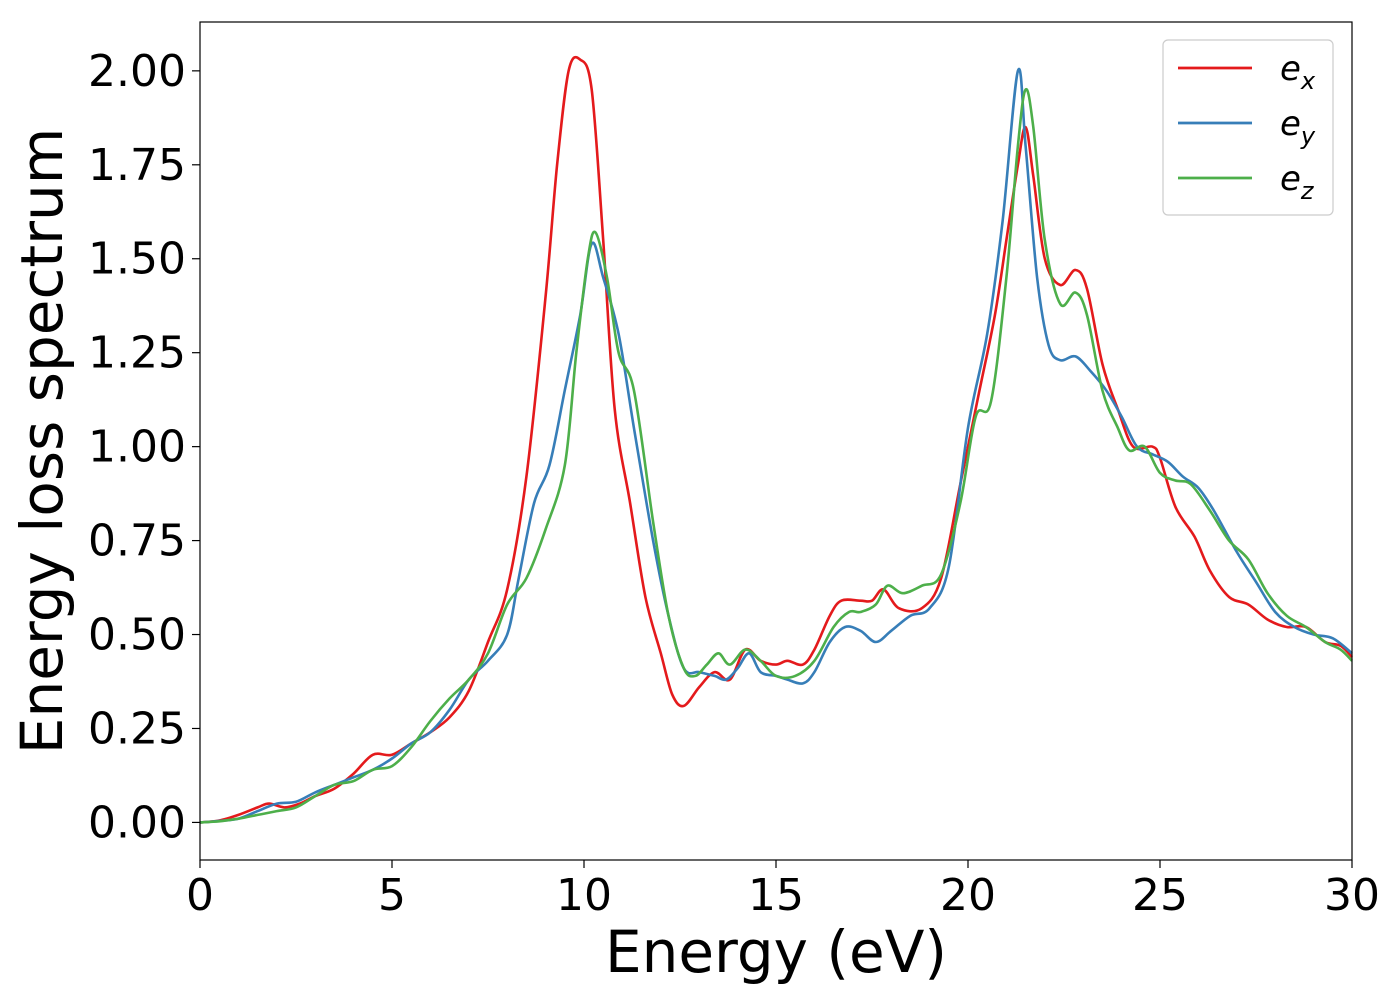  Describe the element at coordinates (584, 895) in the screenshot. I see `x-tick-label: 10` at that location.